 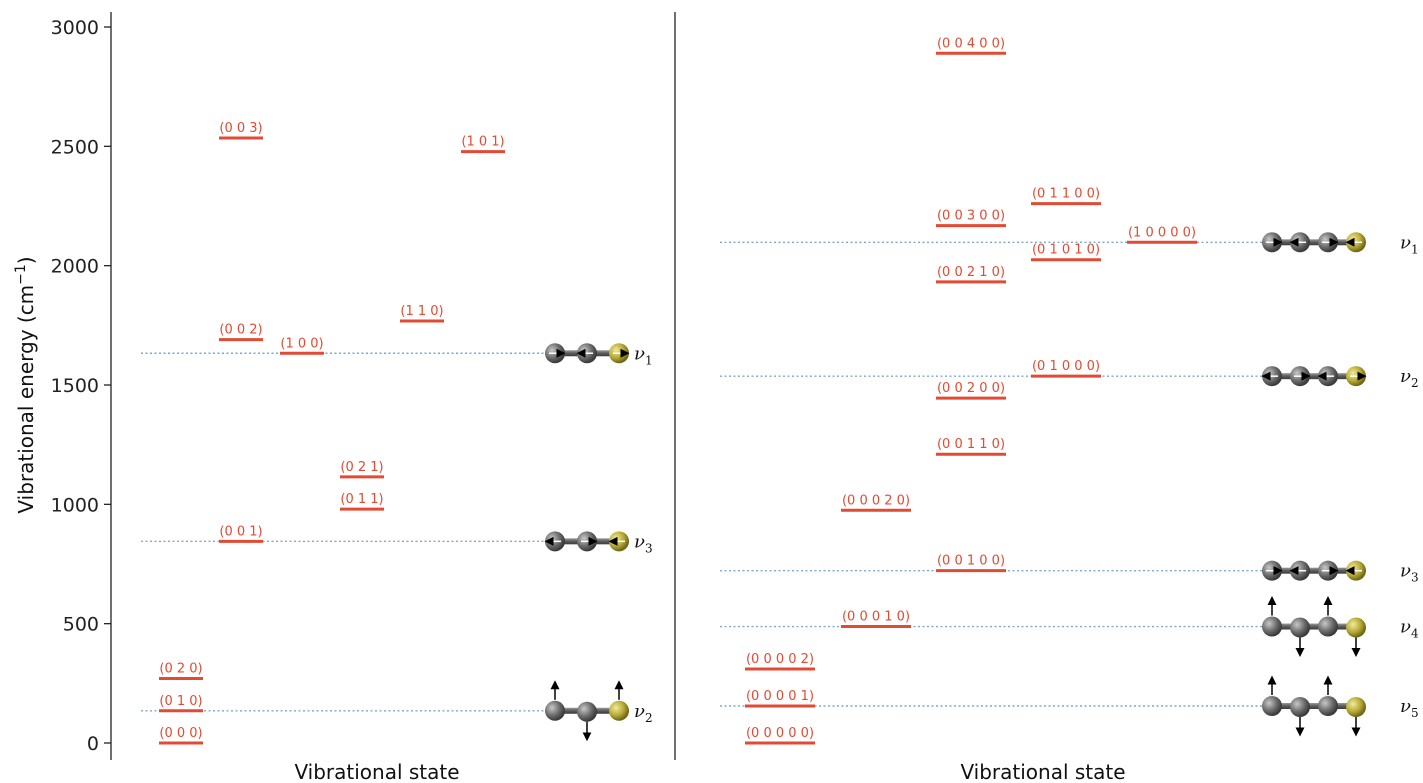 What do you see at coordinates (180, 733) in the screenshot?
I see `energy-level-label: (0 0 0)` at bounding box center [180, 733].